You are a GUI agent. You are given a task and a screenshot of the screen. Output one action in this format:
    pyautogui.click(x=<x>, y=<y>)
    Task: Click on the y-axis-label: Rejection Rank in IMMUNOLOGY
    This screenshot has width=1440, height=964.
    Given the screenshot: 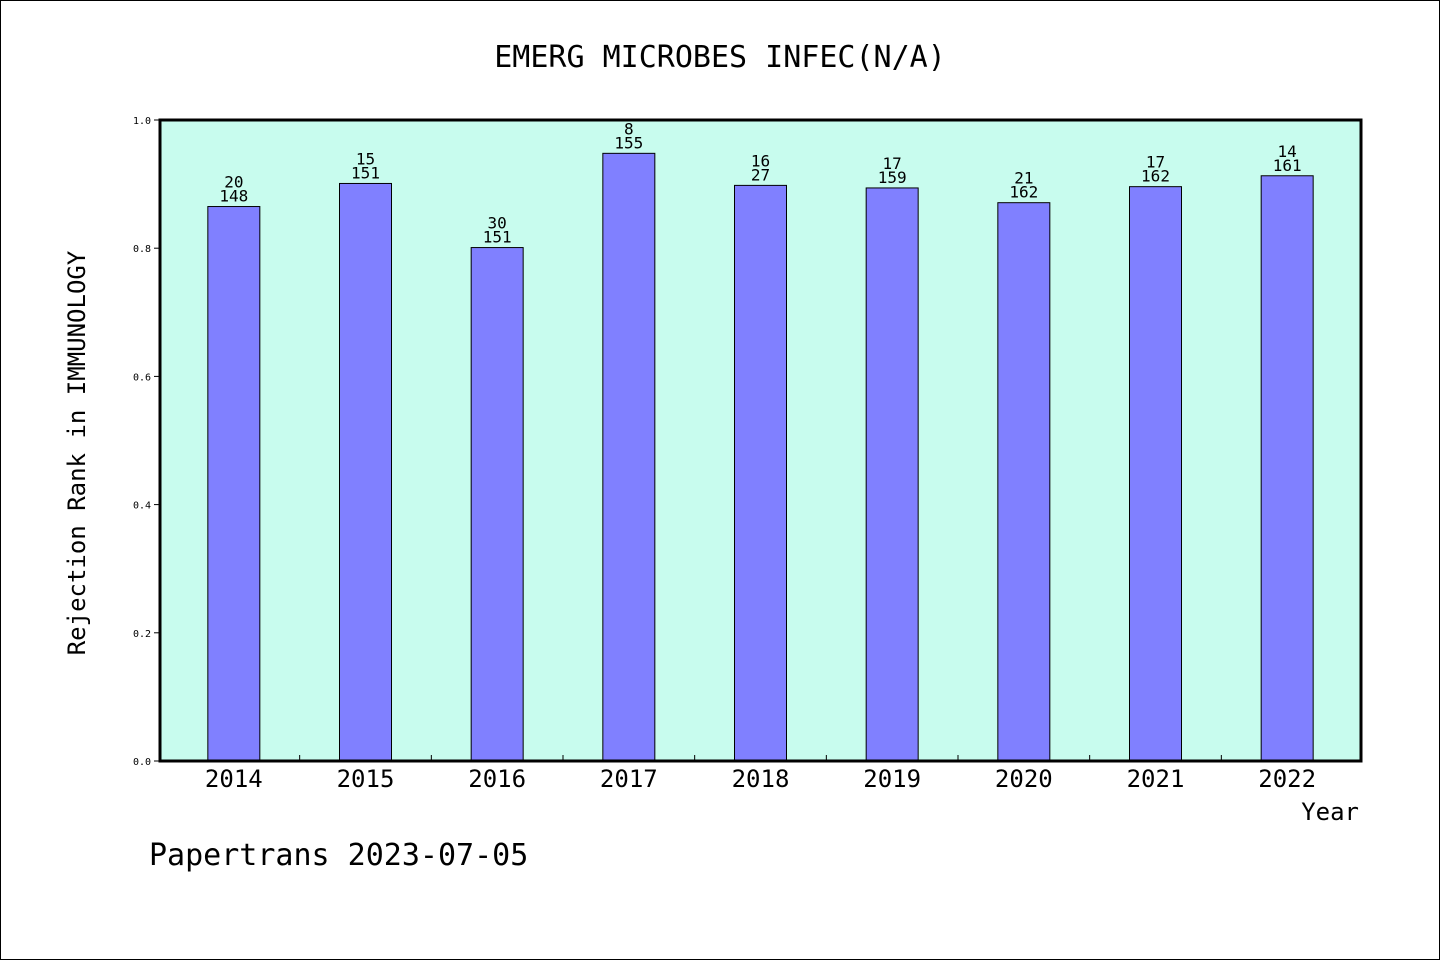 What is the action you would take?
    pyautogui.click(x=77, y=452)
    